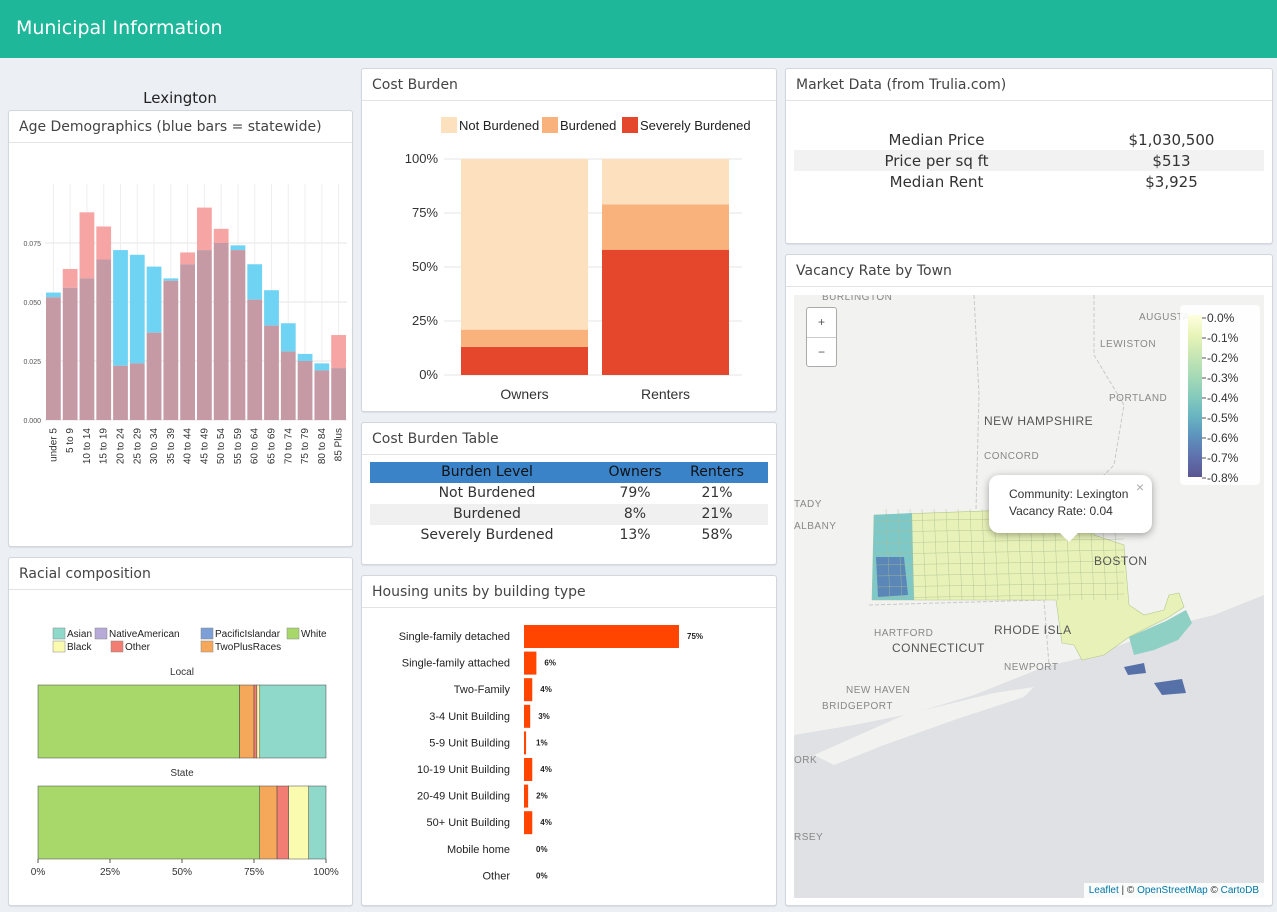 This screenshot has height=912, width=1277. I want to click on legend-label: -0.8%, so click(1223, 478).